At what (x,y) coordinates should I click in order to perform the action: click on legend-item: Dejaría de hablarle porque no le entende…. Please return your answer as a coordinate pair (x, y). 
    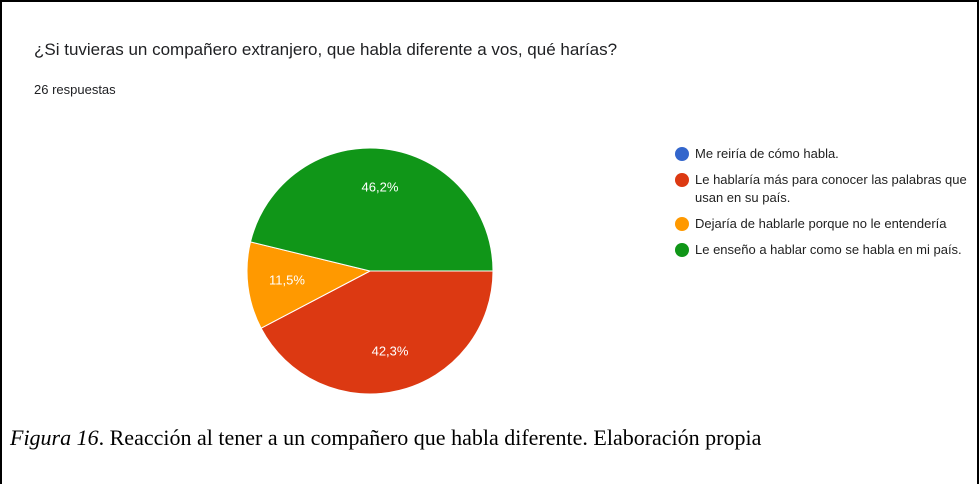
    Looking at the image, I should click on (825, 224).